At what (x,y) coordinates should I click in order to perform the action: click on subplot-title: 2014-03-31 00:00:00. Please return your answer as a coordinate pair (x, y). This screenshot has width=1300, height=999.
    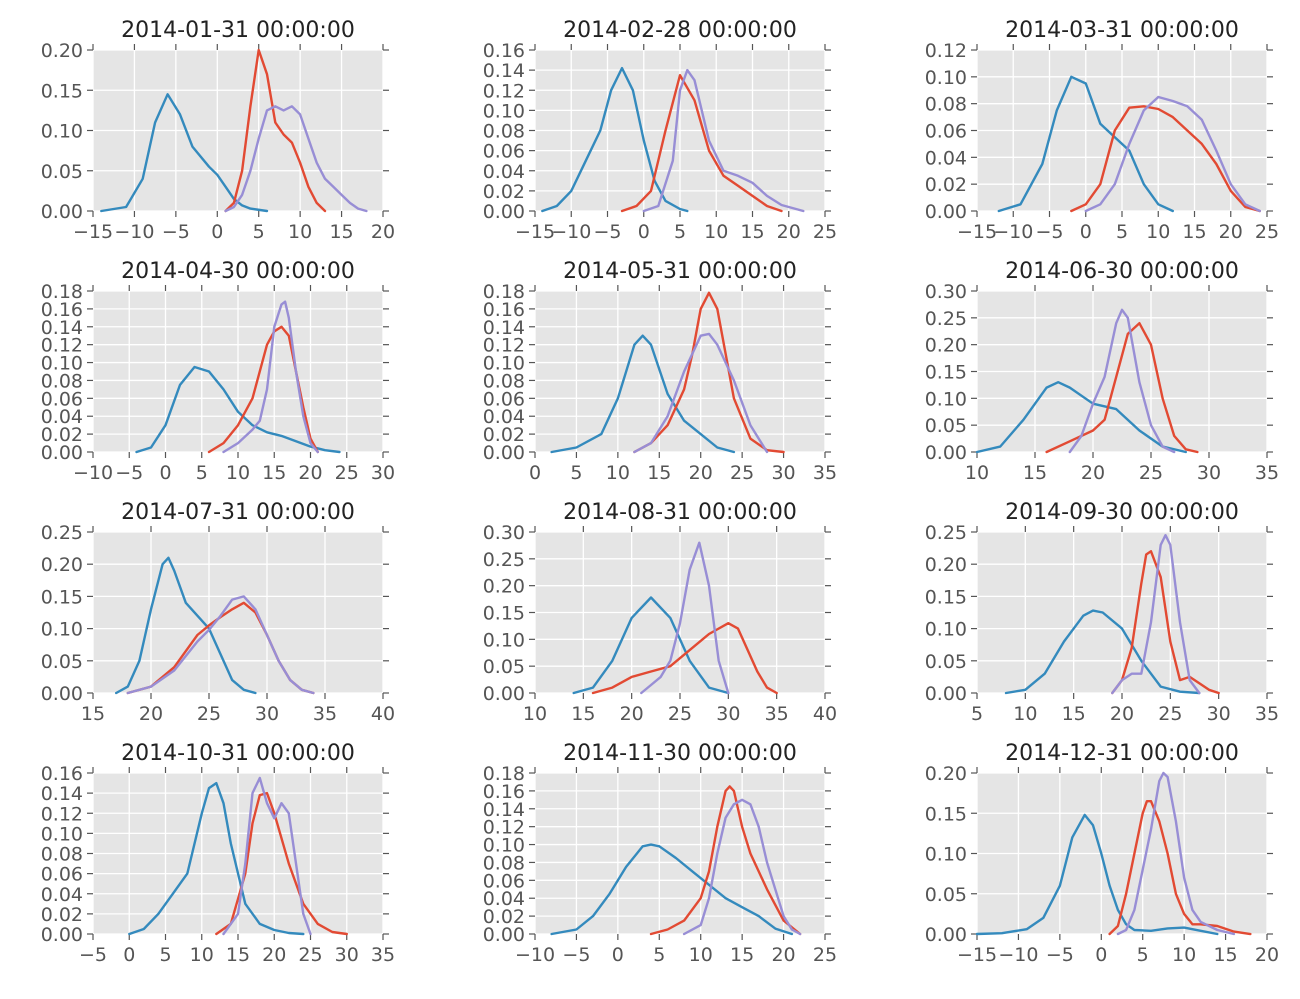
    Looking at the image, I should click on (1122, 30).